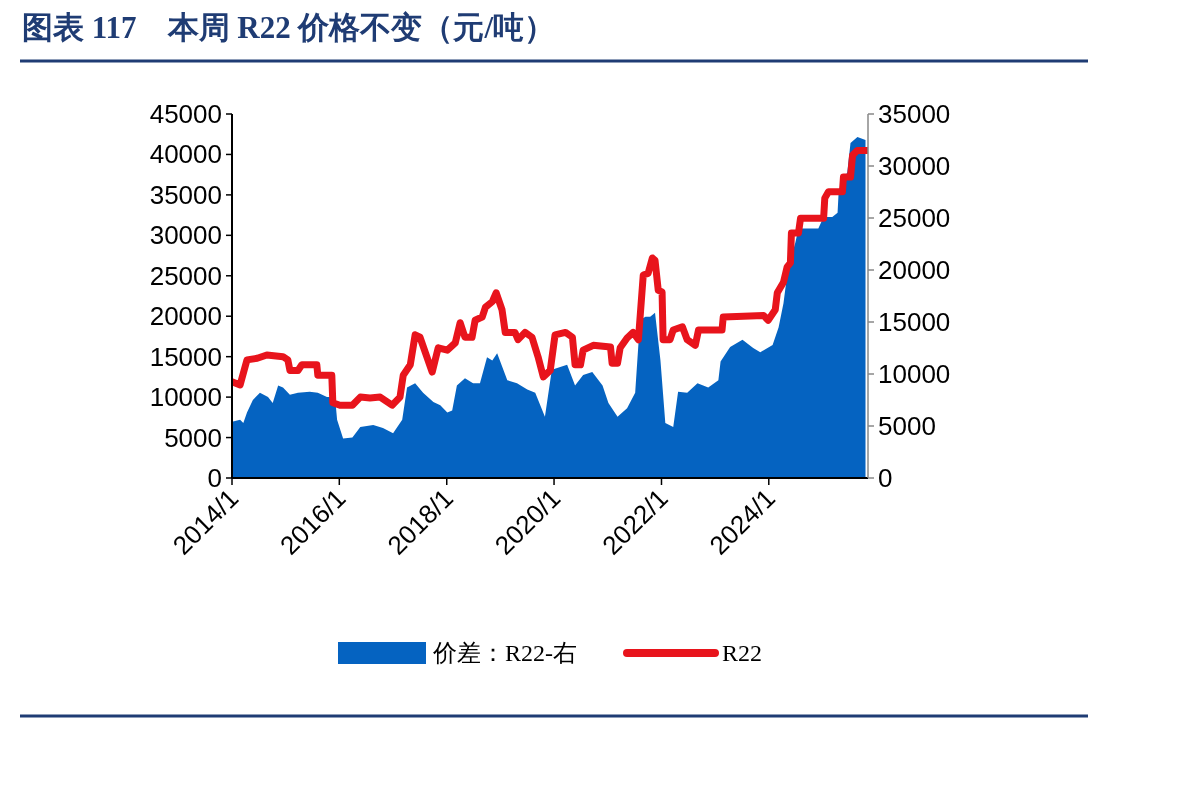  I want to click on legend-label: 价差：R22-右, so click(504, 653).